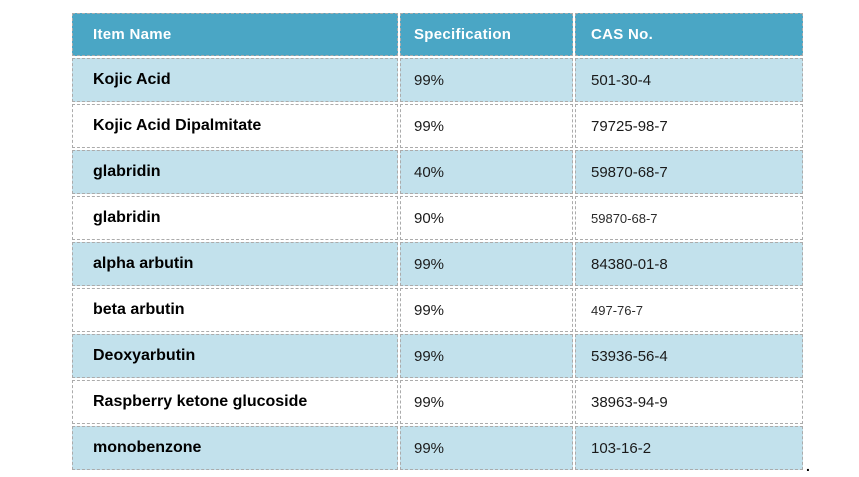  I want to click on item-name-cell: Deoxyarbutin, so click(235, 356).